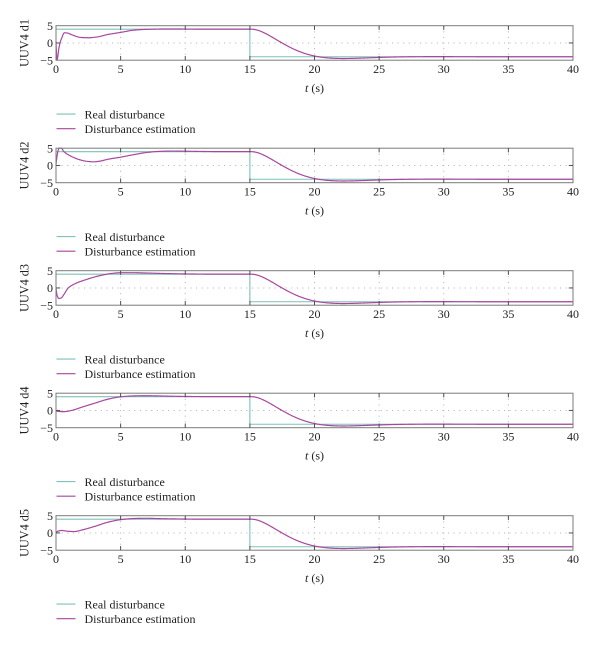 This screenshot has width=600, height=649. I want to click on svg-text: UUV4 d1, so click(25, 43).